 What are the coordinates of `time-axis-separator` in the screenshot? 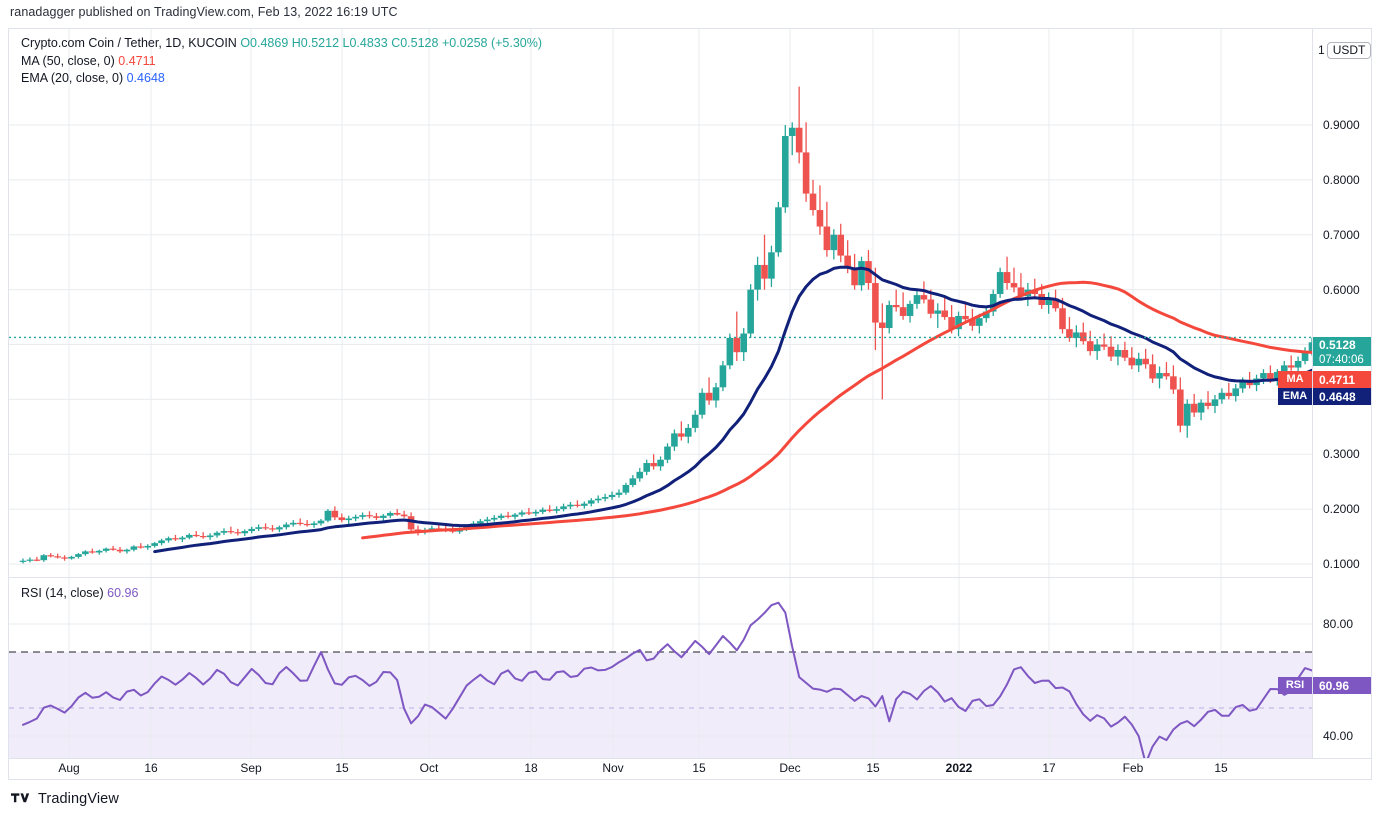 It's located at (690, 758).